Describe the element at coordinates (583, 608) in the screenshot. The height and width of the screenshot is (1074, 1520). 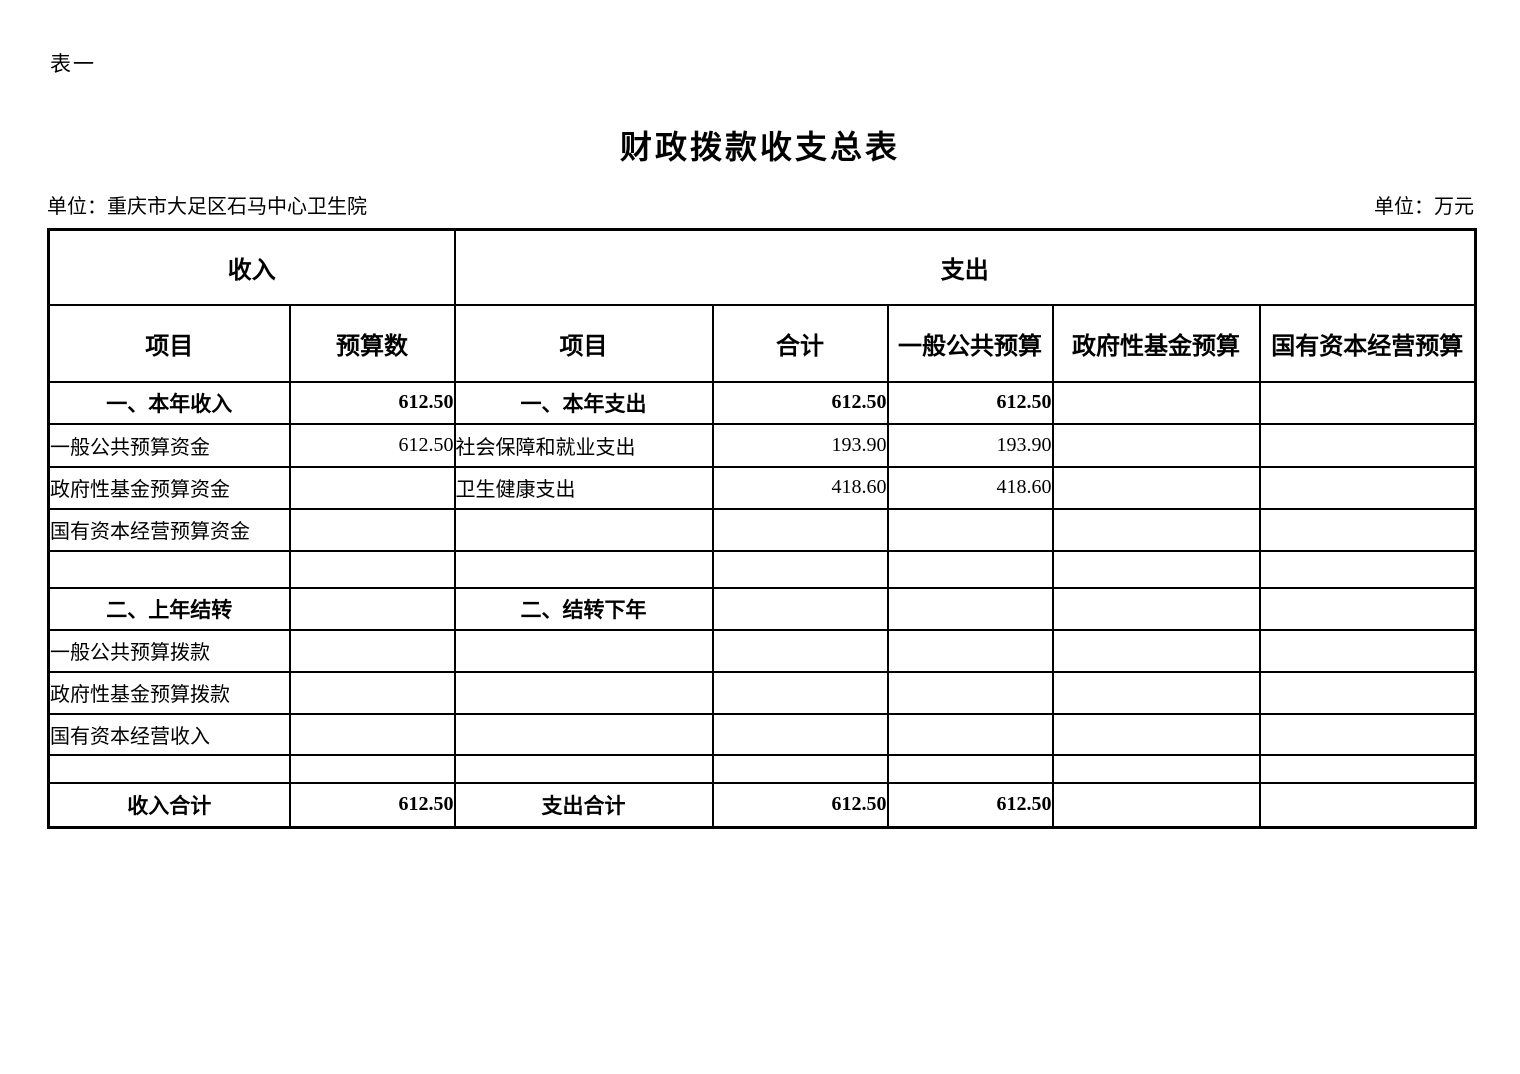
I see `cell-expenditure-category: 二、结转下年` at that location.